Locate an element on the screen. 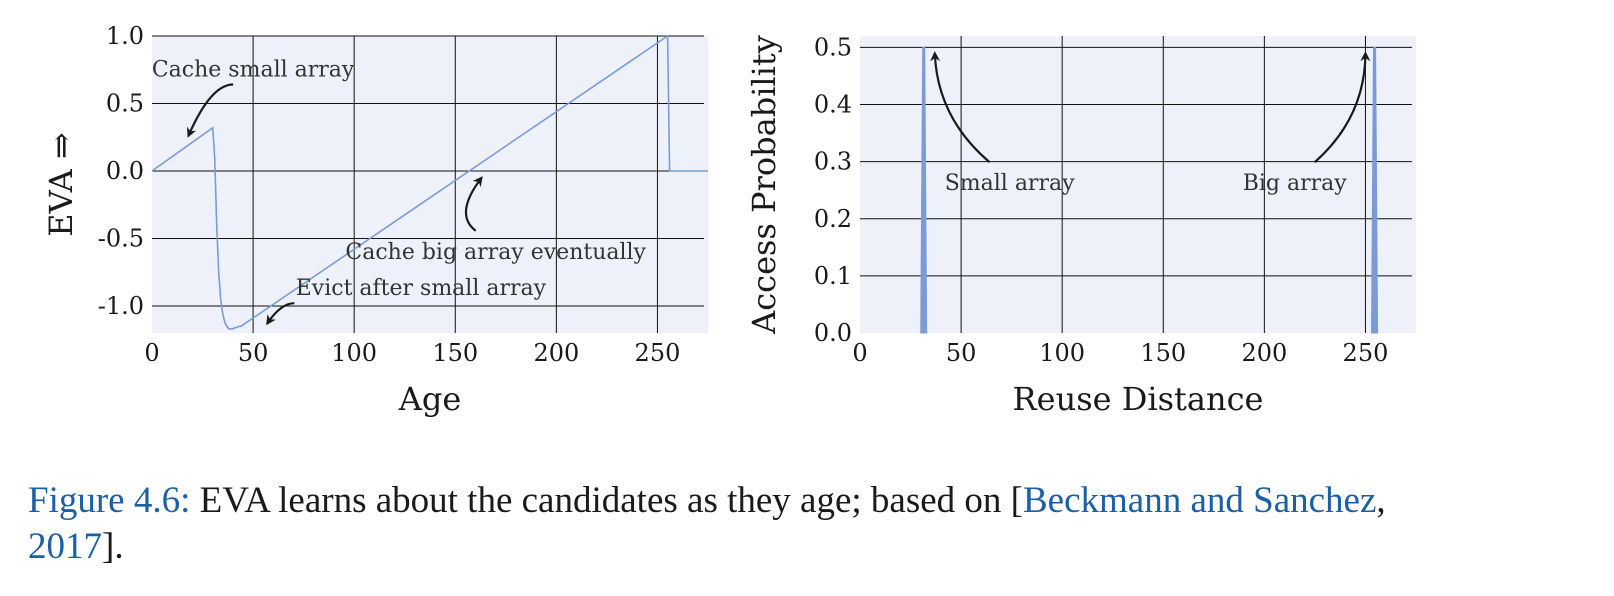 The height and width of the screenshot is (596, 1614). y-axis-label: EVA ⇒ is located at coordinates (61, 184).